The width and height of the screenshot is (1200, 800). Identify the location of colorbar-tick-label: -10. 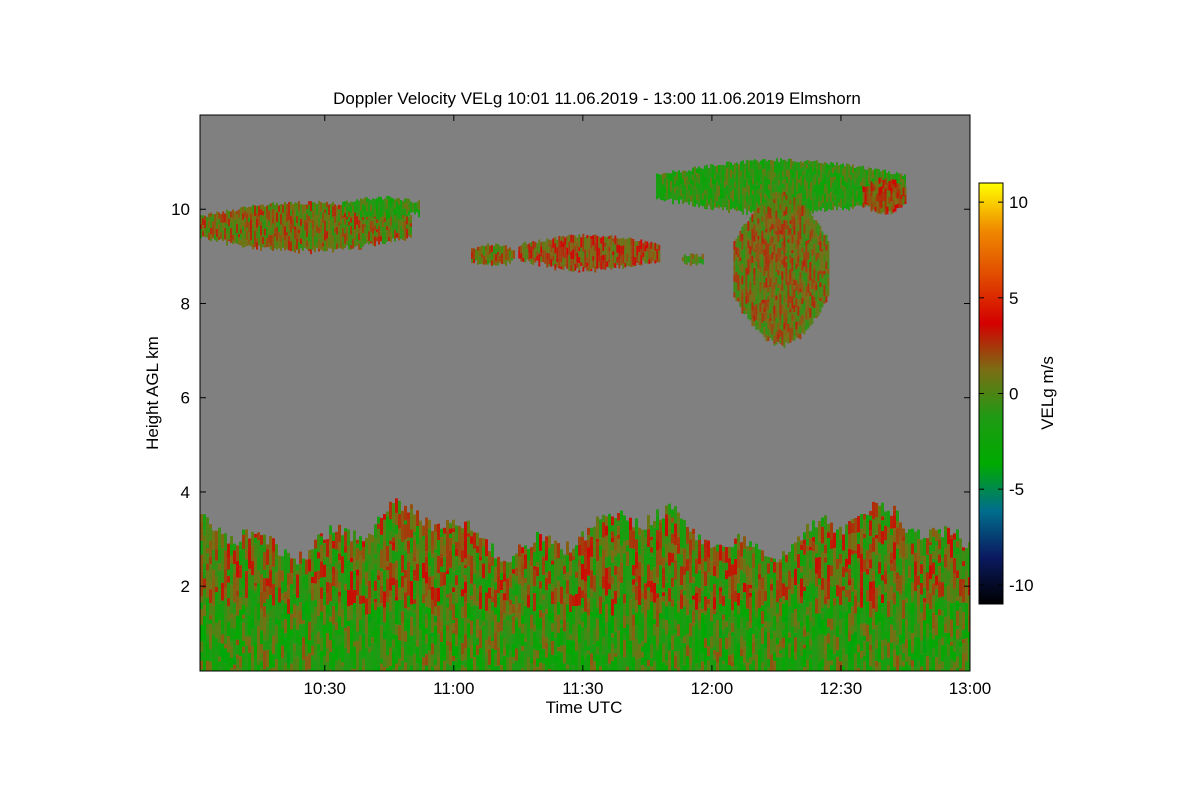
(1021, 585).